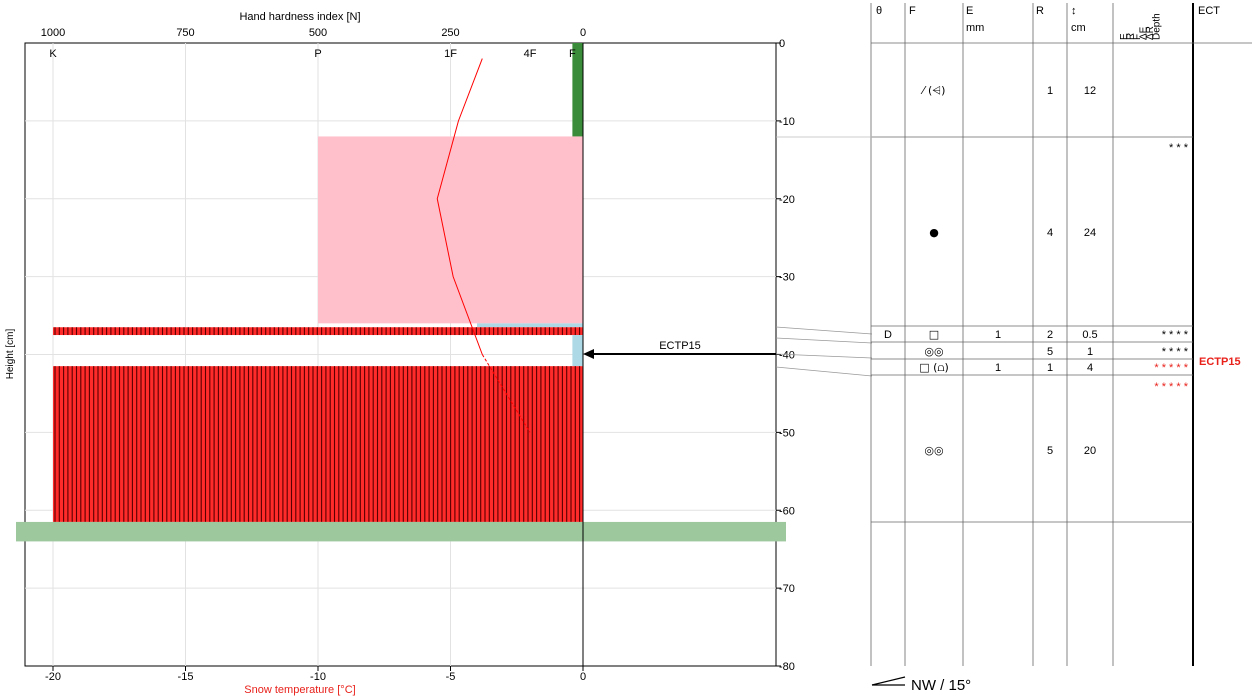  Describe the element at coordinates (451, 677) in the screenshot. I see `bottom-tick-label: -5` at that location.